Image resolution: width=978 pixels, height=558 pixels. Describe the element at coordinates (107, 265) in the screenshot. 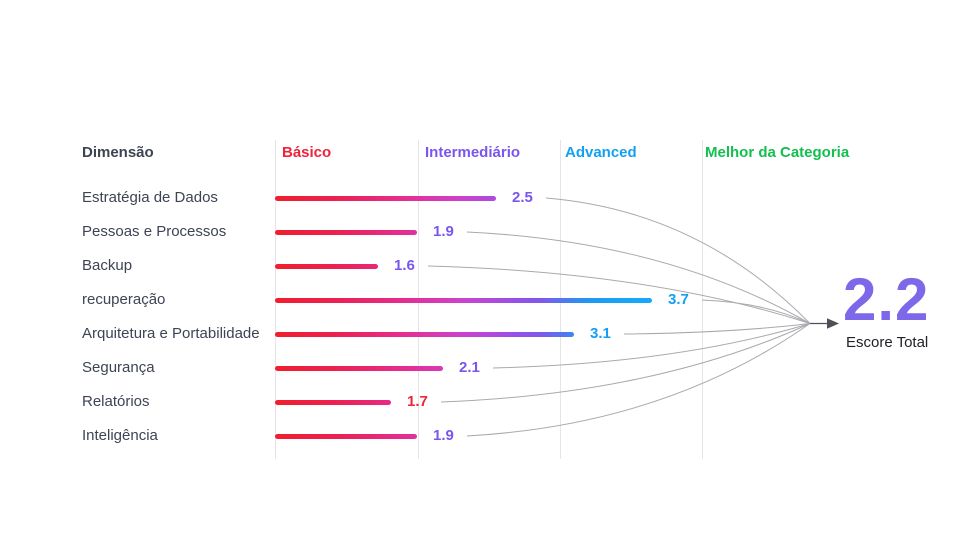

I see `dimension-label: Backup` at that location.